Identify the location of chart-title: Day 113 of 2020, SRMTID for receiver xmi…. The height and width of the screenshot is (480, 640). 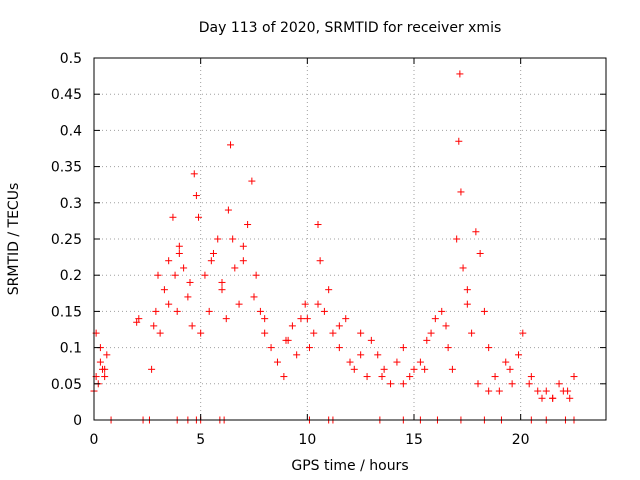
(350, 28).